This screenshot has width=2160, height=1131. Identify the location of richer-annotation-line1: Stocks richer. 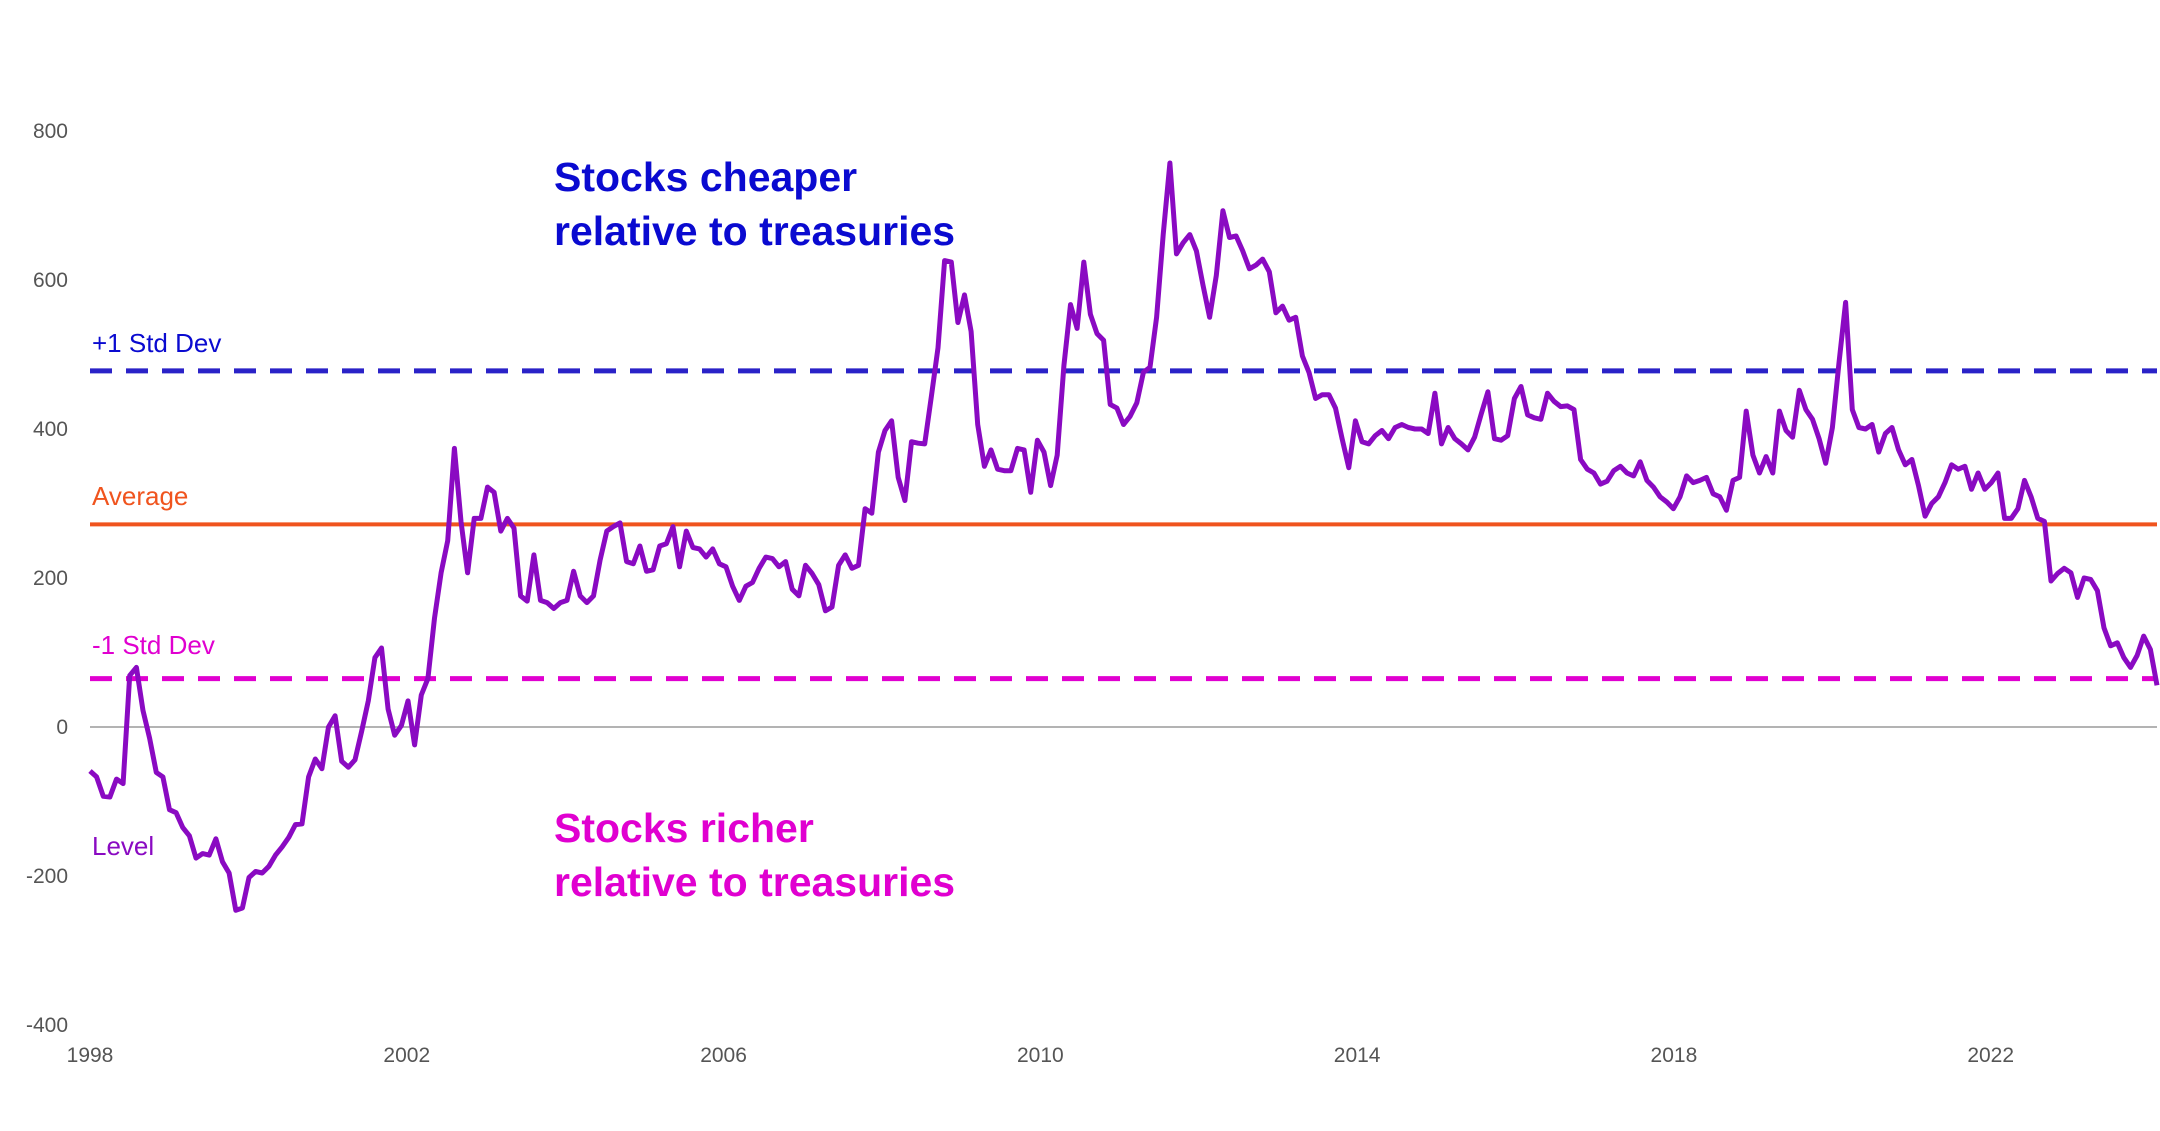
(684, 828).